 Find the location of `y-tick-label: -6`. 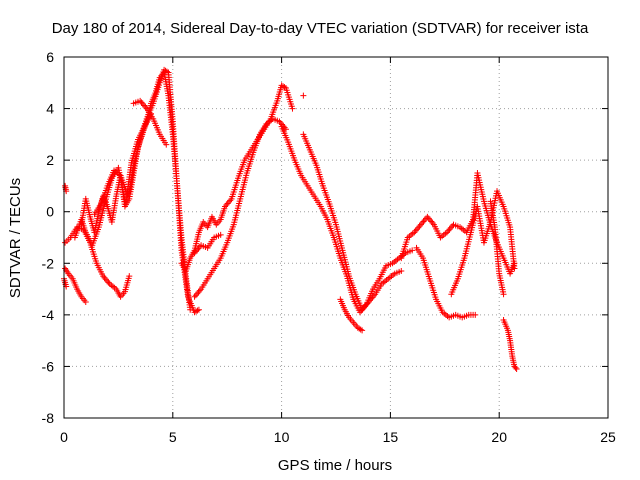

y-tick-label: -6 is located at coordinates (48, 366).